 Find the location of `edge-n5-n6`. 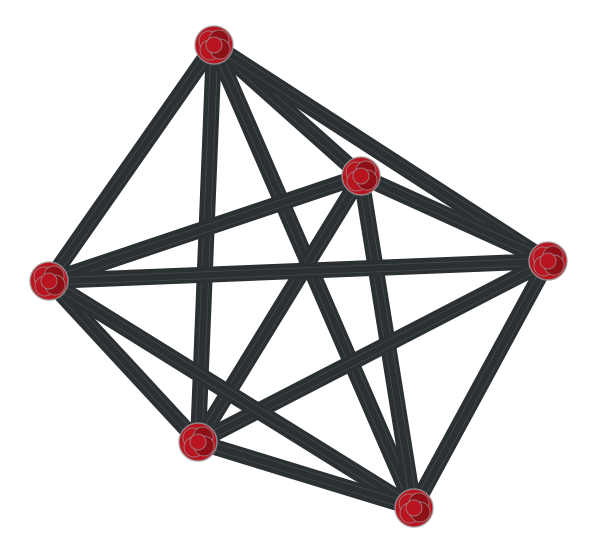

edge-n5-n6 is located at coordinates (306, 475).